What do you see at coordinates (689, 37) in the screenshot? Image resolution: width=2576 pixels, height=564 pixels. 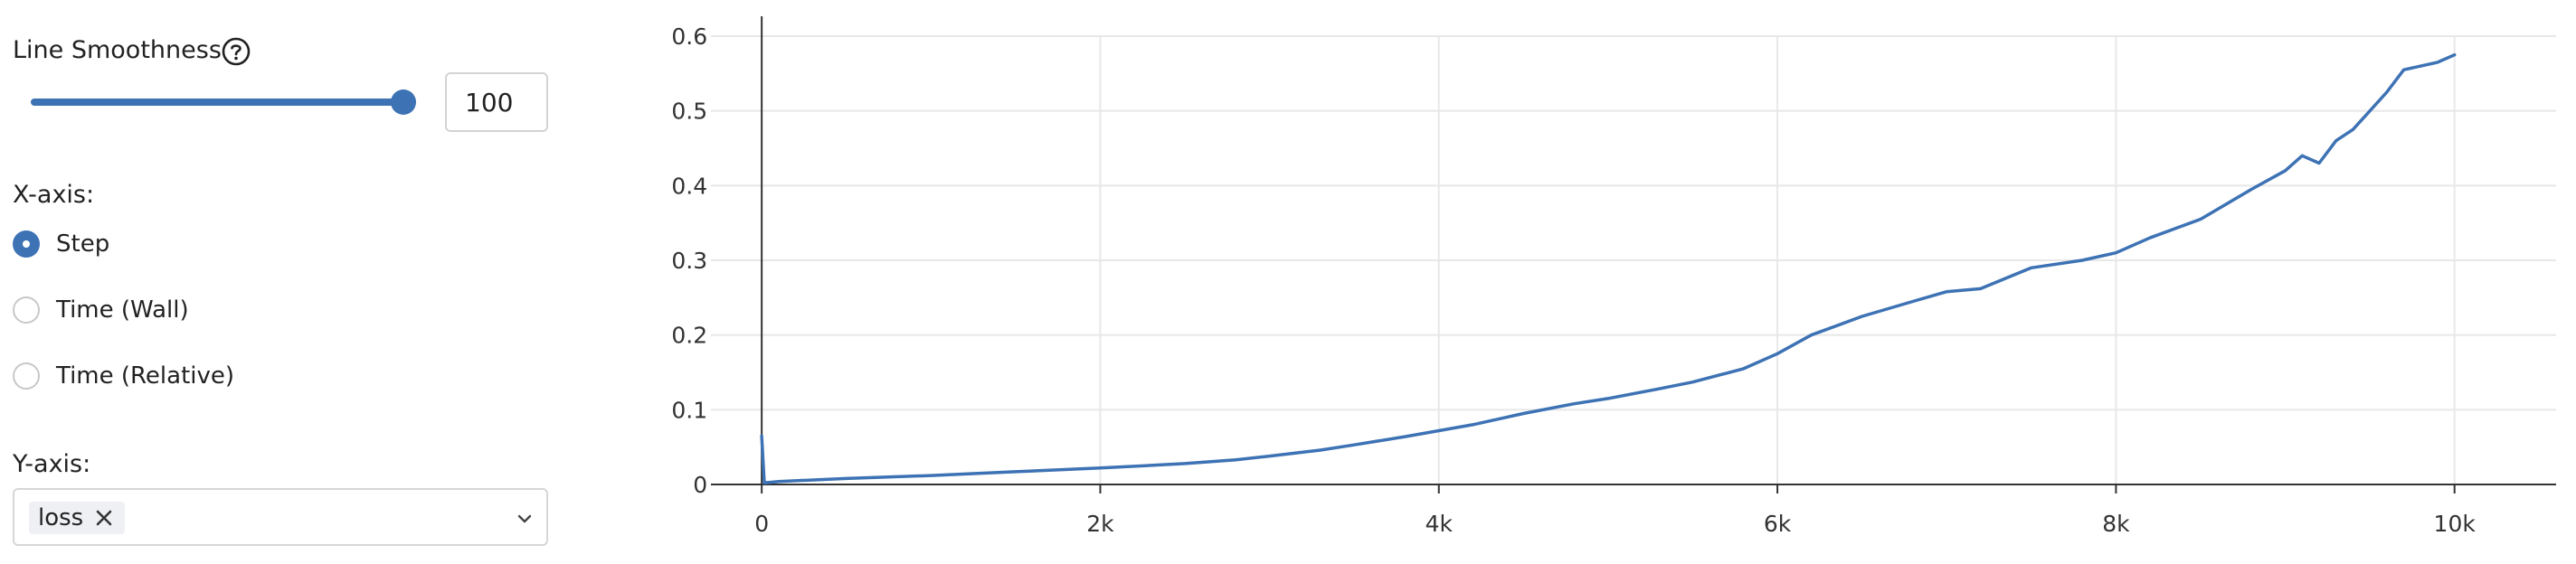 I see `y-tick-label-6: 0.6` at bounding box center [689, 37].